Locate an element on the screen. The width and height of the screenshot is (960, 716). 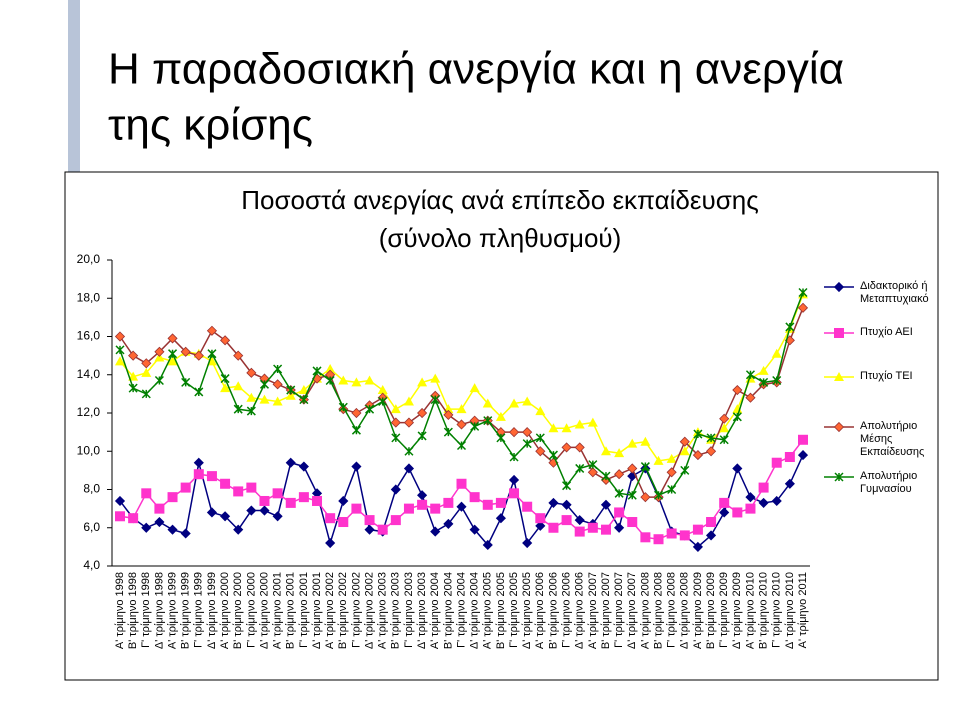
legend-label: Πτυχίο ΑΕΙ is located at coordinates (886, 332).